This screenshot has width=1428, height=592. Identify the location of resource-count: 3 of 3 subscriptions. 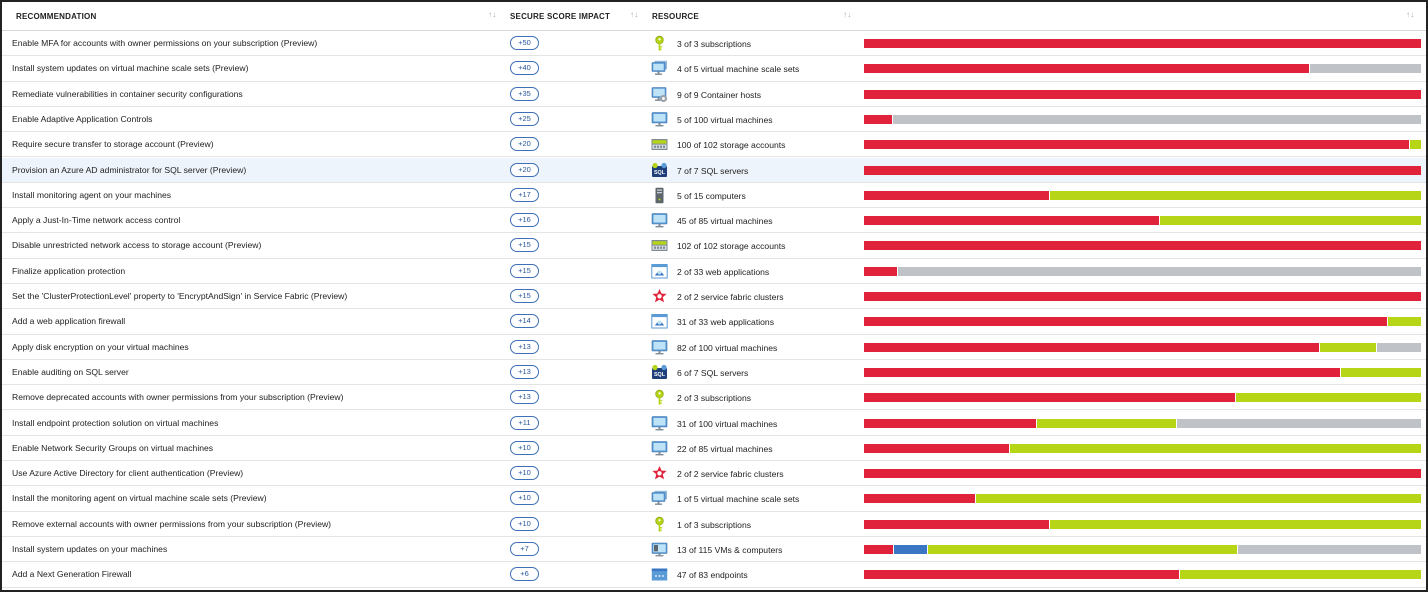
(714, 44).